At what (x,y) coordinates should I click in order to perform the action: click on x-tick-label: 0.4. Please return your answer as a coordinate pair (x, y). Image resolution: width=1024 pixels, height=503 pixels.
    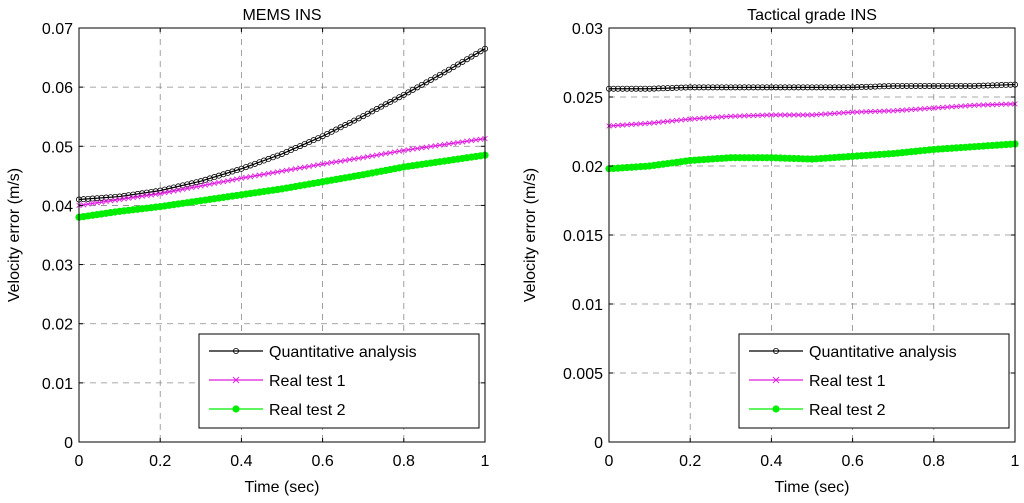
    Looking at the image, I should click on (241, 461).